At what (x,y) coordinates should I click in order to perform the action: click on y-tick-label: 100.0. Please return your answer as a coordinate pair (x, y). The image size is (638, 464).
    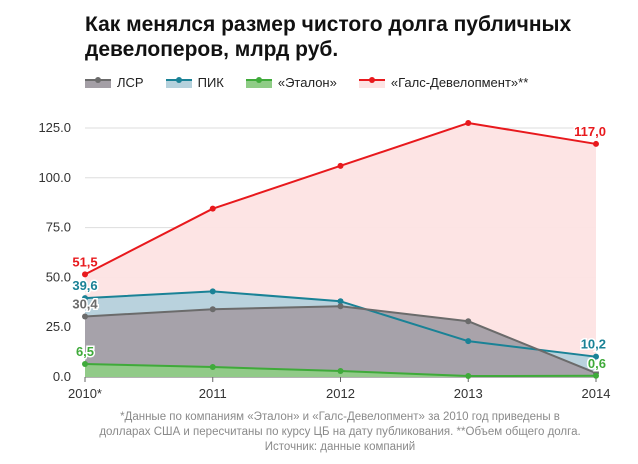
    Looking at the image, I should click on (54, 177).